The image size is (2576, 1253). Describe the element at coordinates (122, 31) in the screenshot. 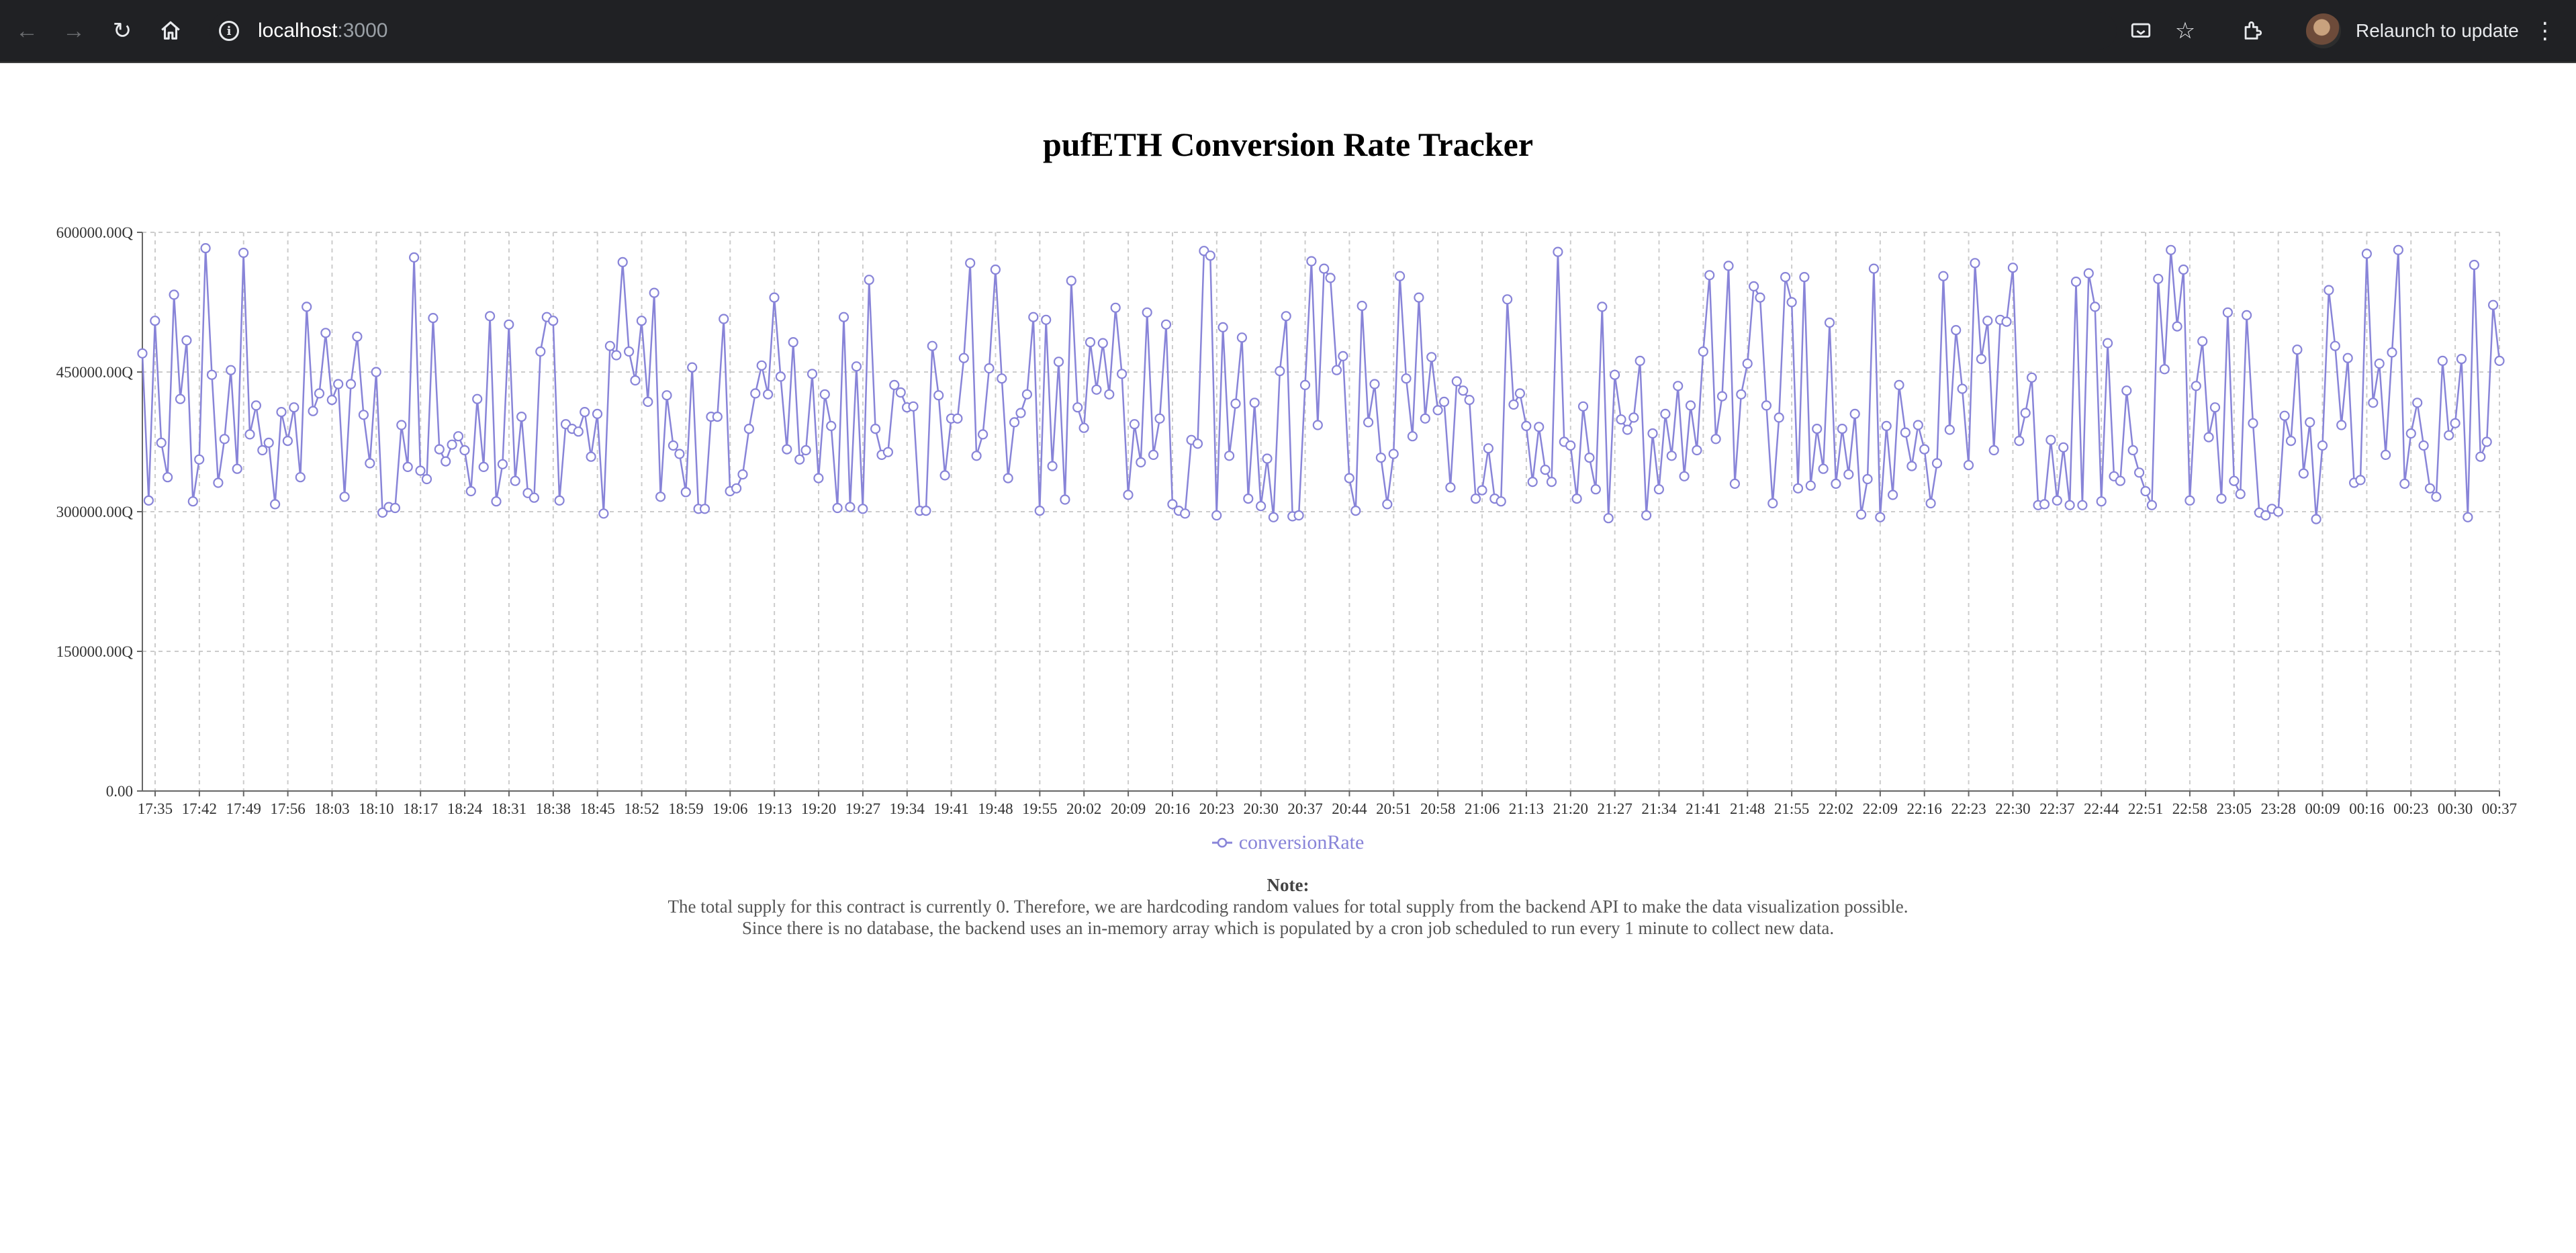

I see `reload-icon: ↻` at that location.